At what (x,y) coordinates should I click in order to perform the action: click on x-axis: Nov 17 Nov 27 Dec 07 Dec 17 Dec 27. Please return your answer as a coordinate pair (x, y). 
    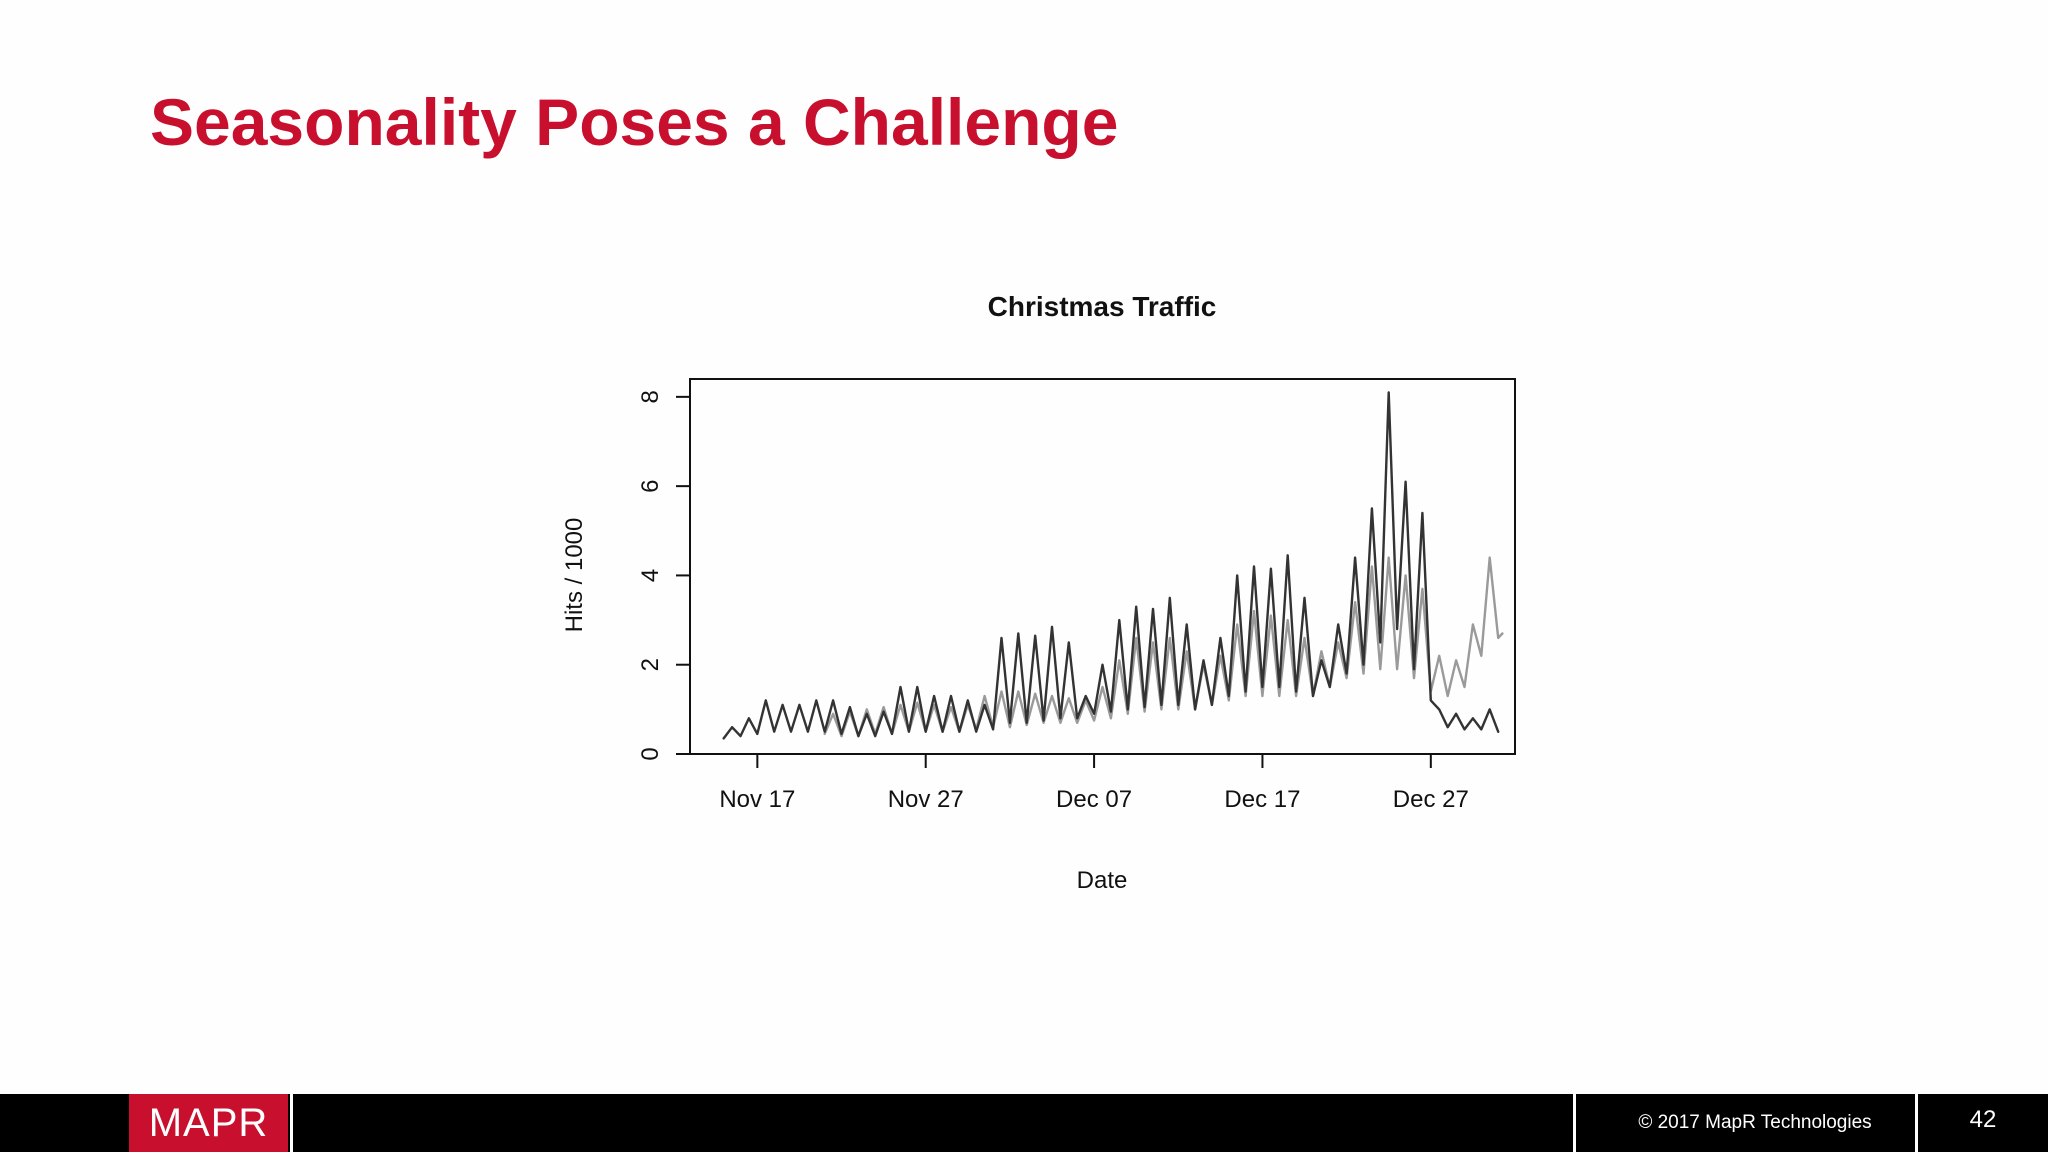
    Looking at the image, I should click on (1094, 783).